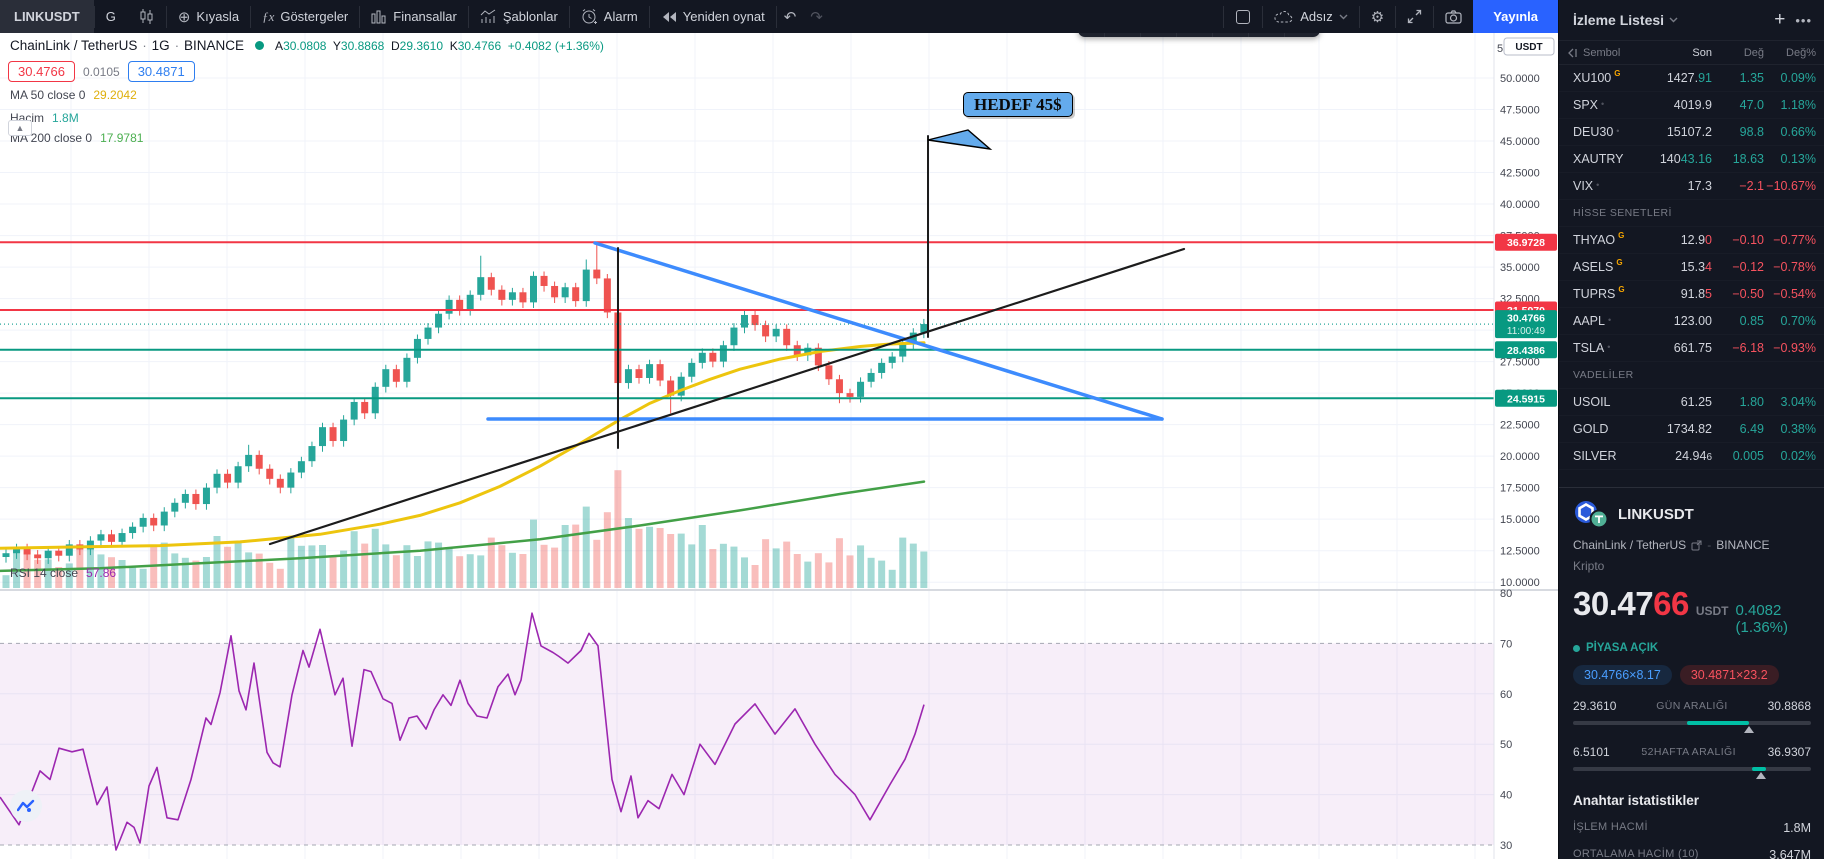 The height and width of the screenshot is (859, 1824). What do you see at coordinates (1753, 52) in the screenshot?
I see `col-change: Değ` at bounding box center [1753, 52].